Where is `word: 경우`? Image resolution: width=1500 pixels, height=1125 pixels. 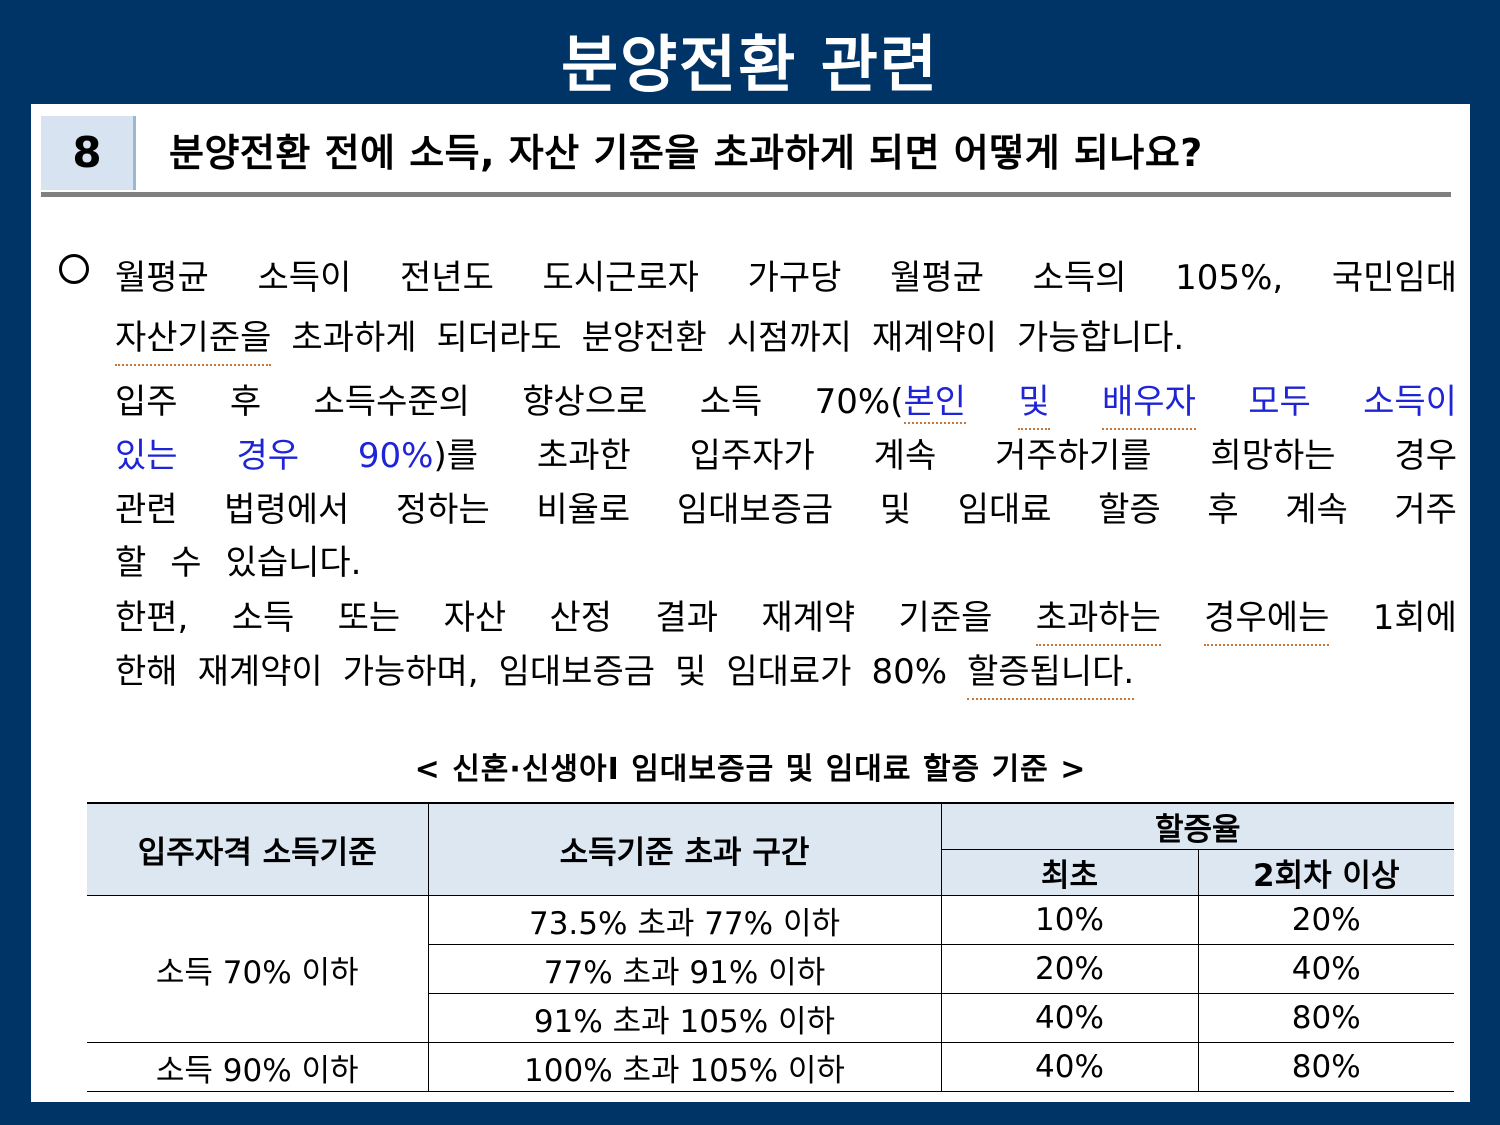
word: 경우 is located at coordinates (1425, 456).